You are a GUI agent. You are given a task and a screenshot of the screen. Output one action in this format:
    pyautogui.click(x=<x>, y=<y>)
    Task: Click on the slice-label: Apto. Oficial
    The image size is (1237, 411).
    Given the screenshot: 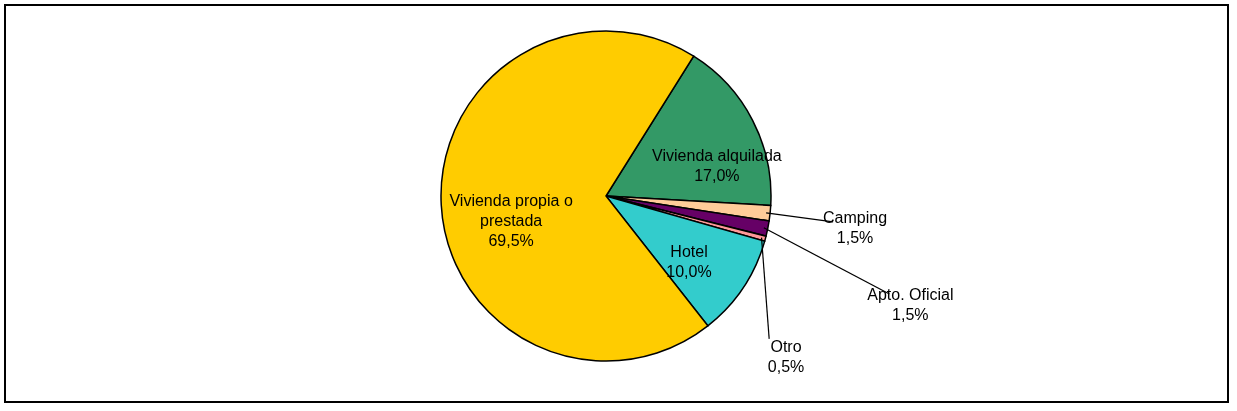 What is the action you would take?
    pyautogui.click(x=910, y=294)
    